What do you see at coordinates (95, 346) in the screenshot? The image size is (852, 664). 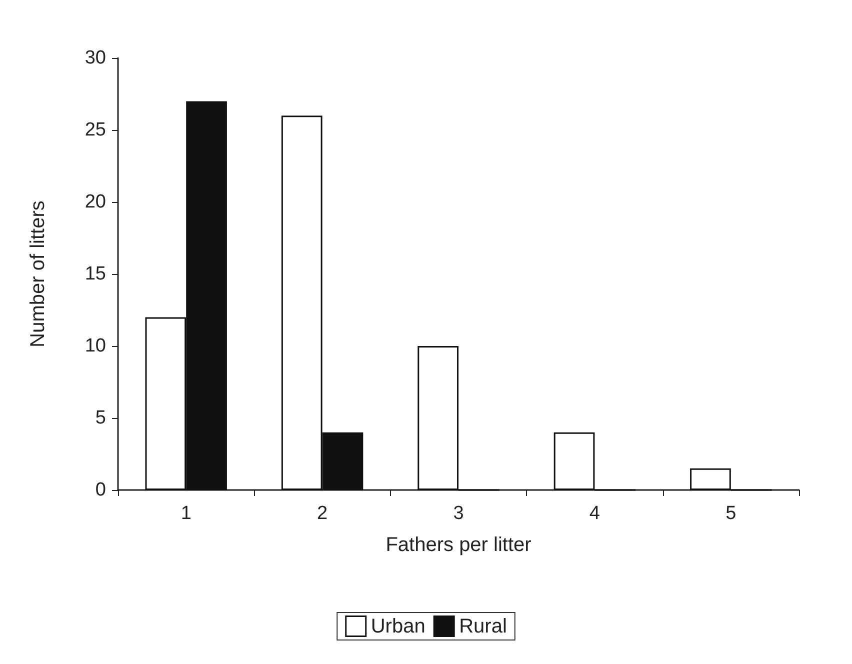 I see `y-tick-label: 10` at bounding box center [95, 346].